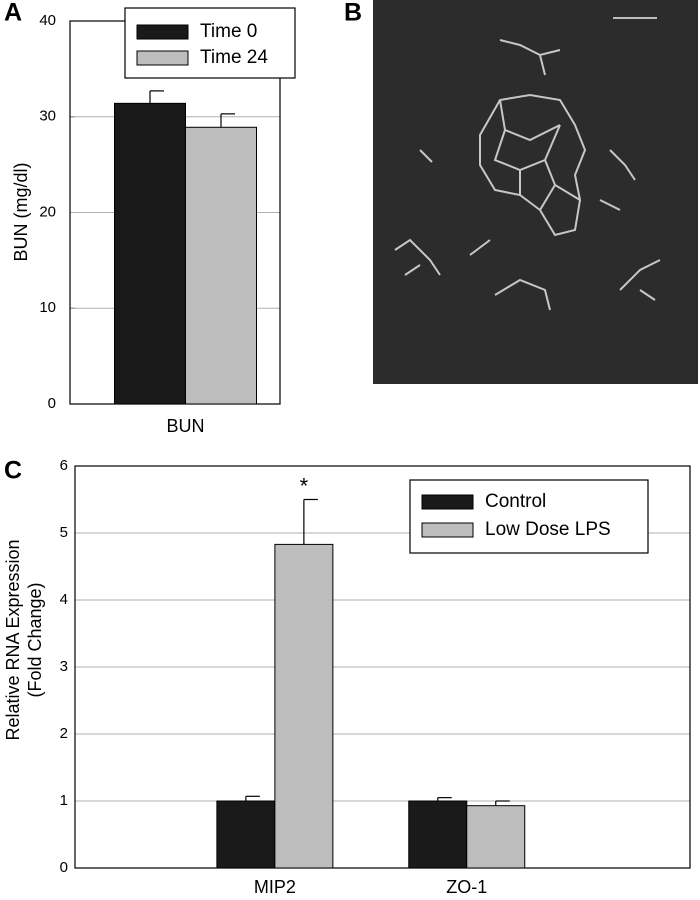 This screenshot has height=900, width=700. Describe the element at coordinates (64, 599) in the screenshot. I see `y-tick-label: 4` at that location.